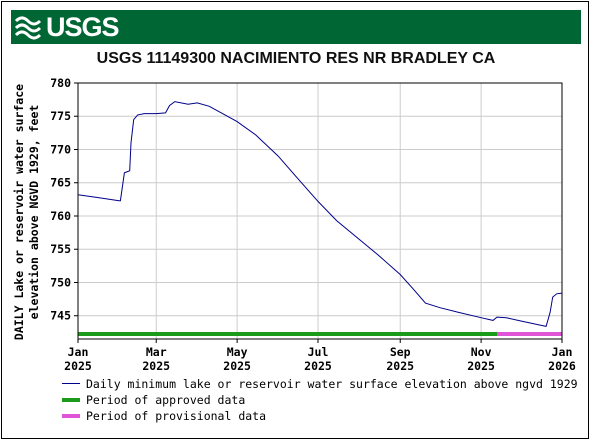 The image size is (592, 442). I want to click on legend-provisional-swatch, so click(71, 415).